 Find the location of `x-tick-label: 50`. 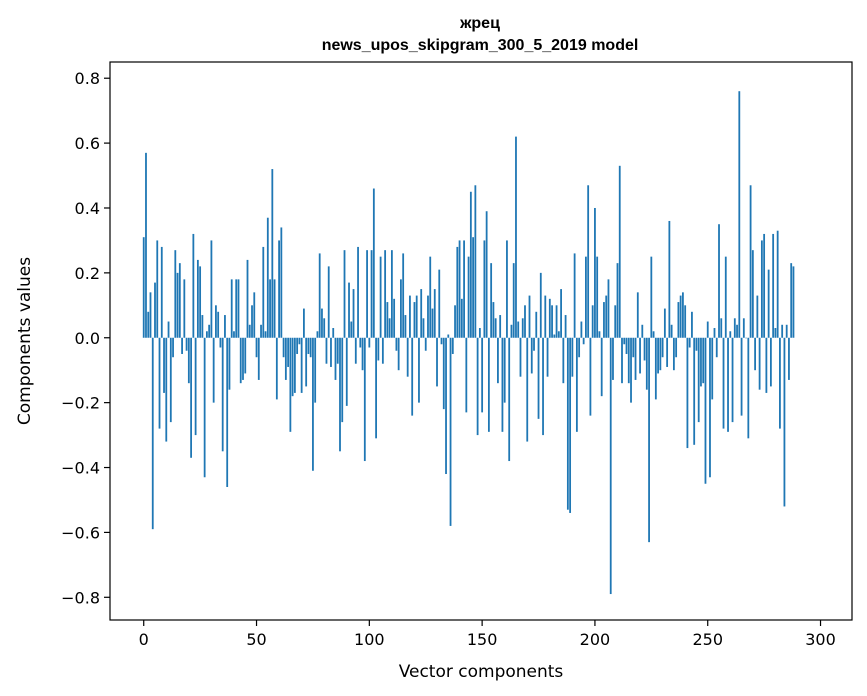

x-tick-label: 50 is located at coordinates (256, 639).